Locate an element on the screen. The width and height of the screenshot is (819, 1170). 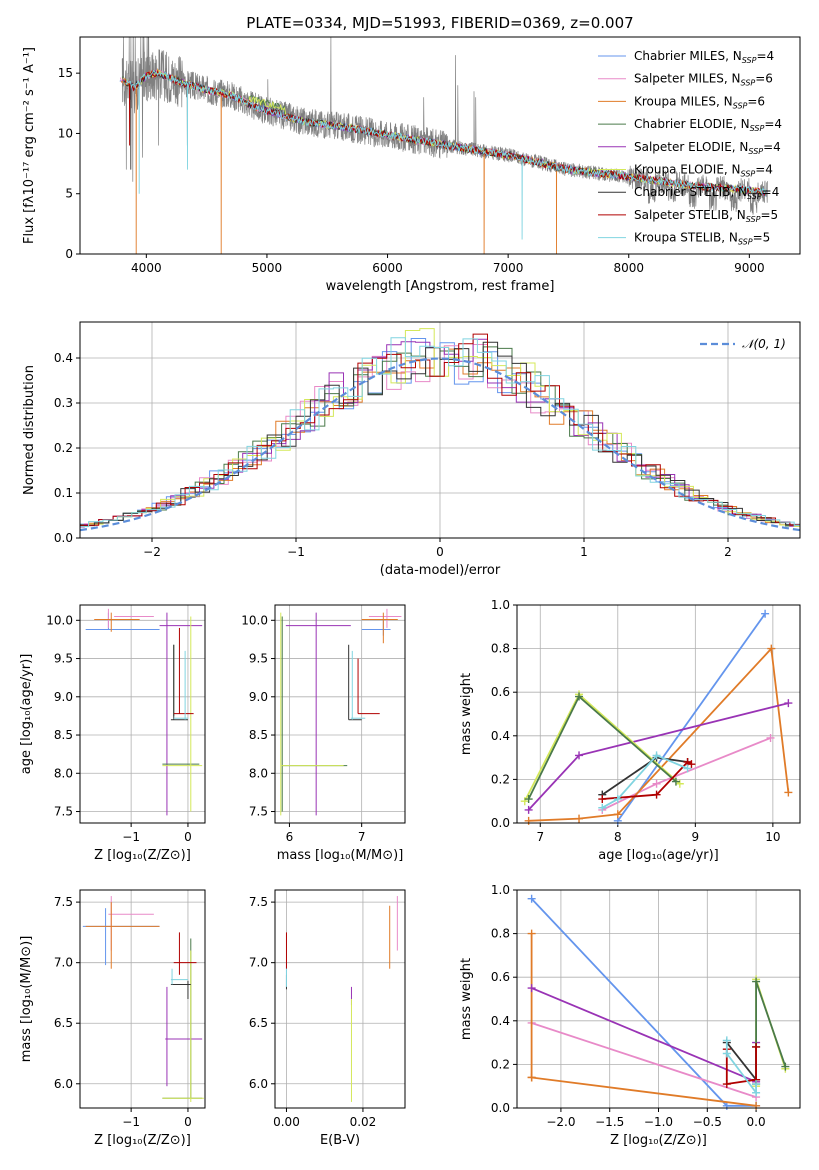
legend-entry: 𝒩(0, 1) is located at coordinates (764, 344).